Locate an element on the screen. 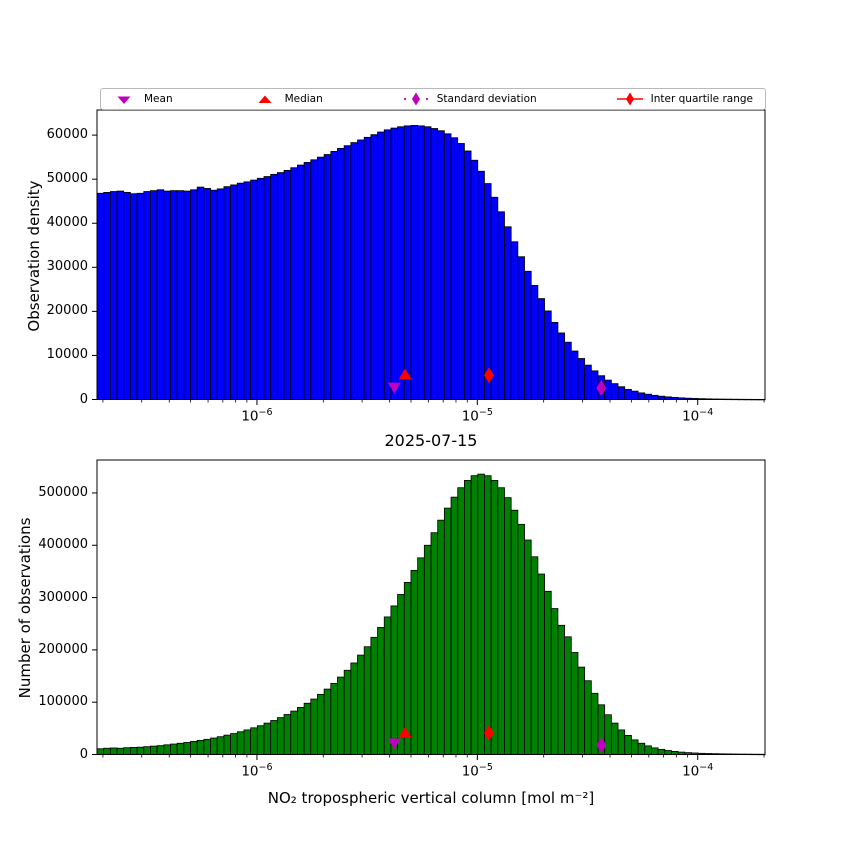 The width and height of the screenshot is (850, 850). standard-deviation-diamond-icon is located at coordinates (415, 99).